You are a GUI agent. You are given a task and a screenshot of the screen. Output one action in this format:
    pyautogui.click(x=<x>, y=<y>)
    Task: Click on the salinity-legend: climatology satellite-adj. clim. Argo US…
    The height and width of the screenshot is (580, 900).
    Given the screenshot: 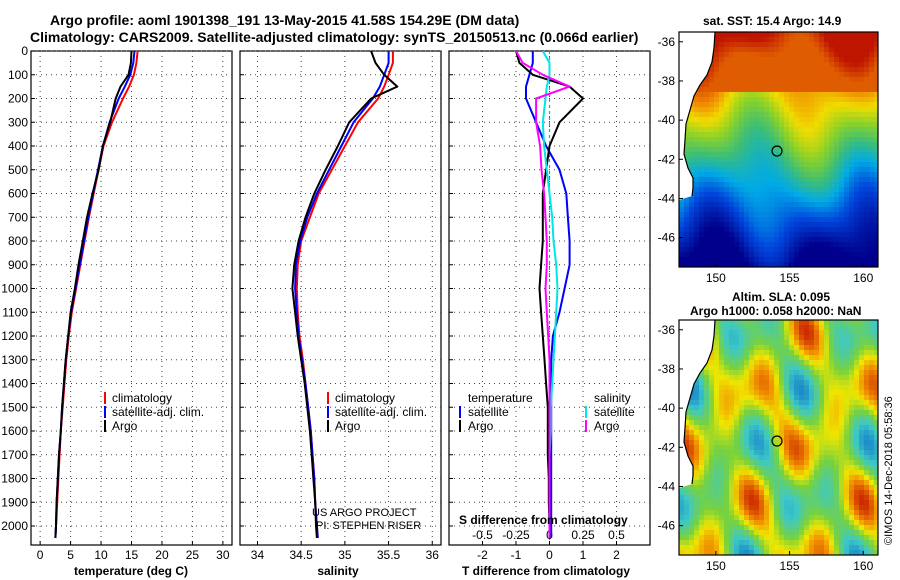 What is the action you would take?
    pyautogui.click(x=369, y=461)
    